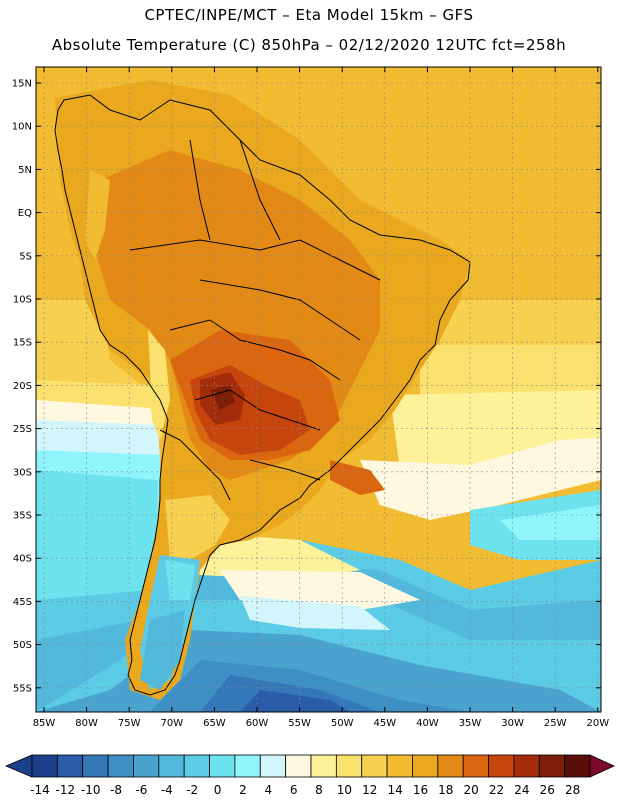 This screenshot has width=618, height=800. Describe the element at coordinates (22, 300) in the screenshot. I see `lat-label: 10S` at that location.